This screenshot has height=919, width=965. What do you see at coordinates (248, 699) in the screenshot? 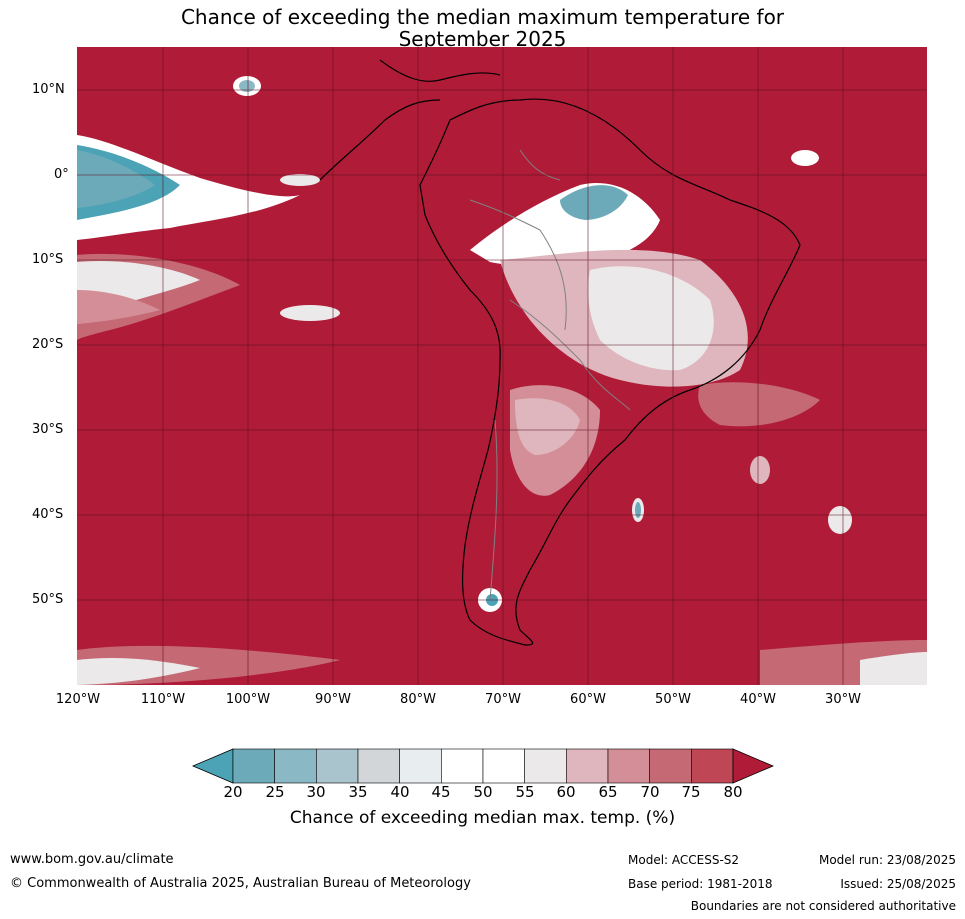
I see `lon-label-100w: 100°W` at bounding box center [248, 699].